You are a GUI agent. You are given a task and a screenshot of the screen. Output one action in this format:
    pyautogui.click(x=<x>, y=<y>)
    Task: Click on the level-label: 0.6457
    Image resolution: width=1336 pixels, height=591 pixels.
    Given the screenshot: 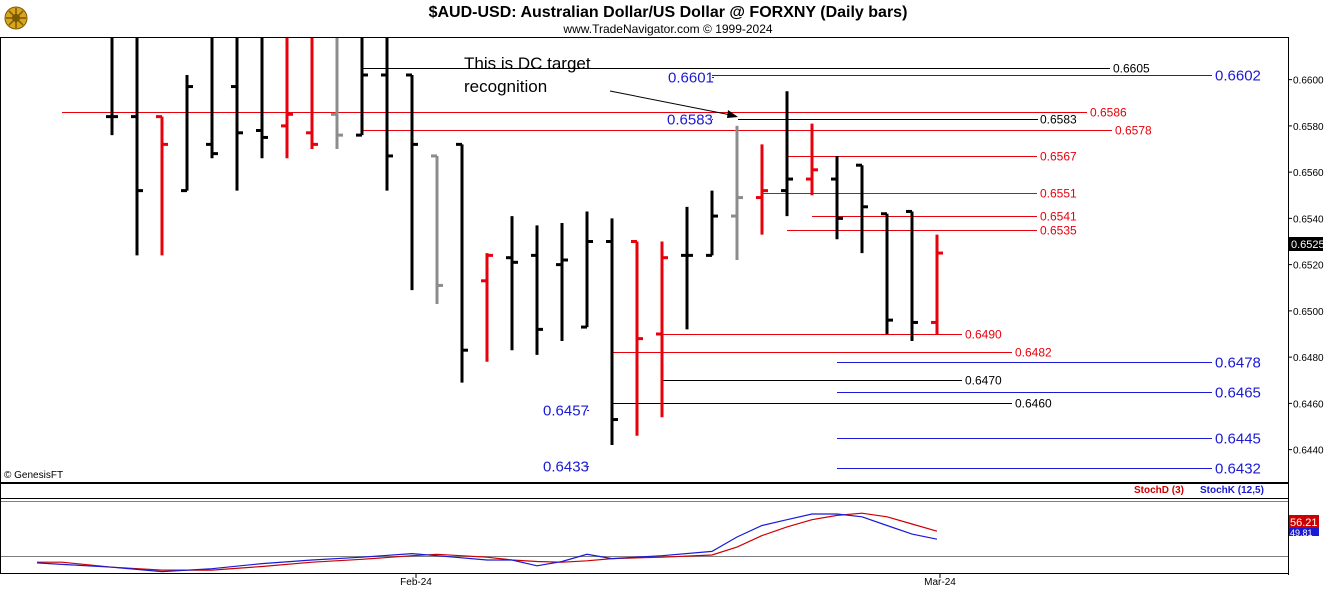 What is the action you would take?
    pyautogui.click(x=566, y=411)
    